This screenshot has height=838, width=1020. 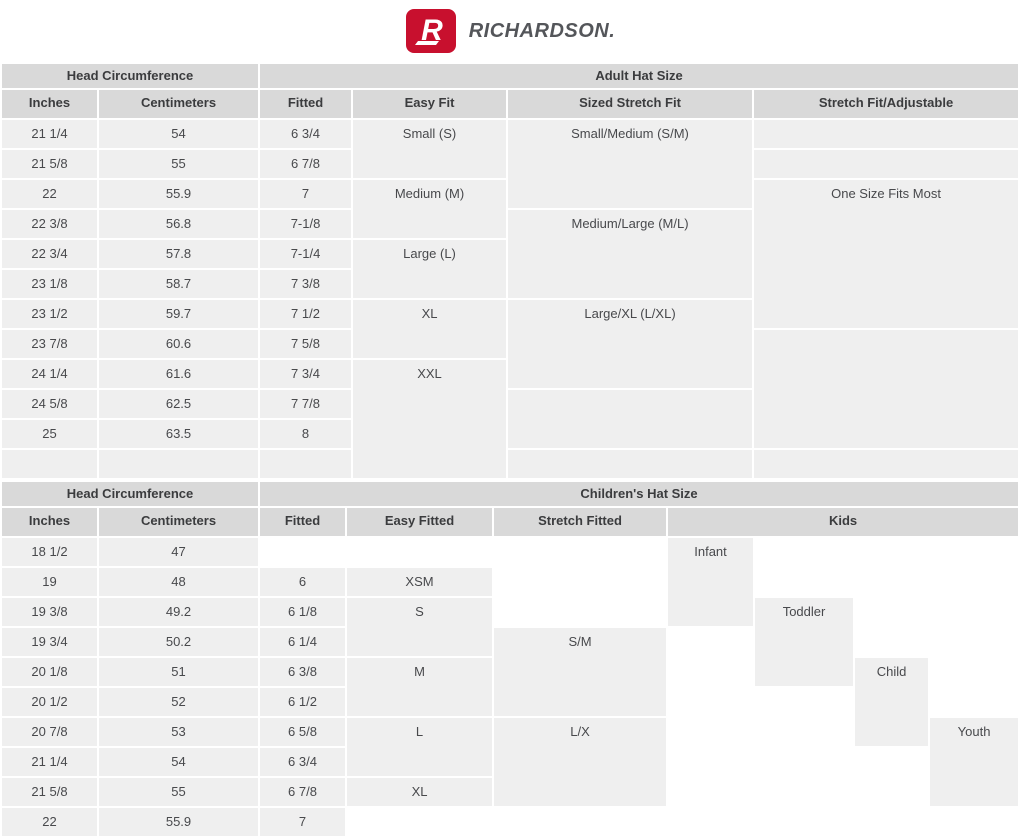 I want to click on svg-text: R, so click(x=432, y=30).